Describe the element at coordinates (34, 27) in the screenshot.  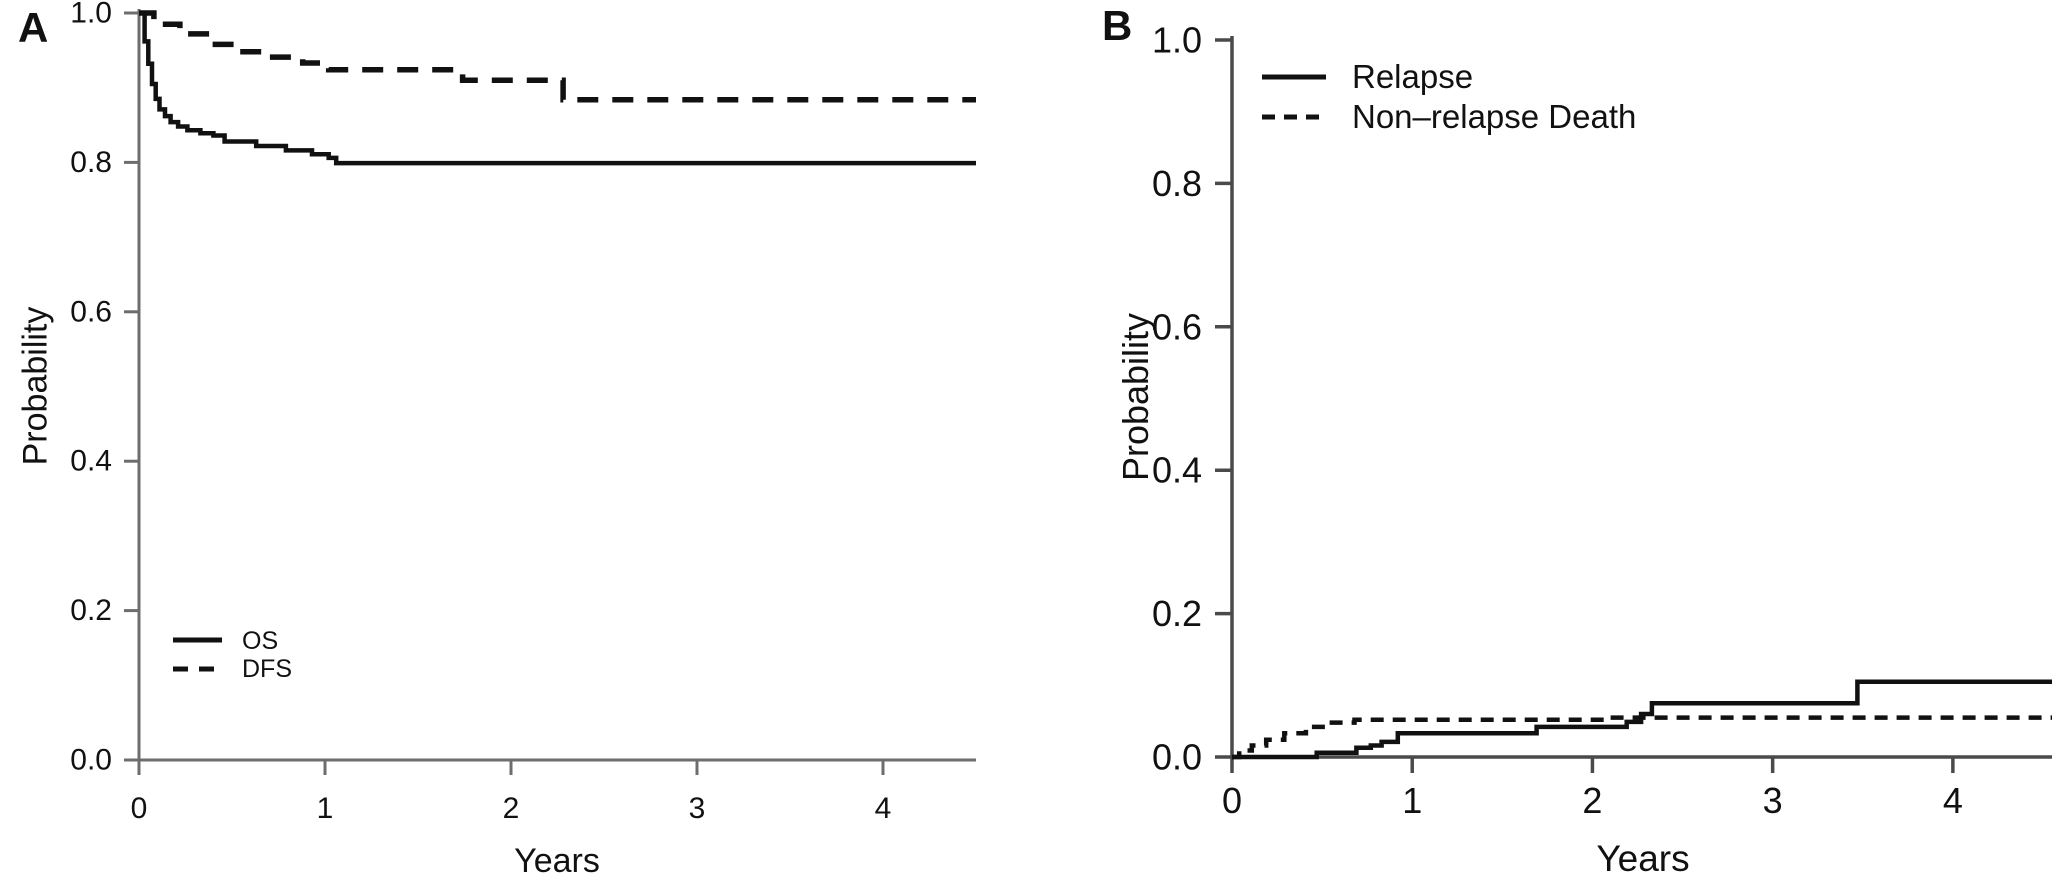
I see `panel-a-letter: A` at that location.